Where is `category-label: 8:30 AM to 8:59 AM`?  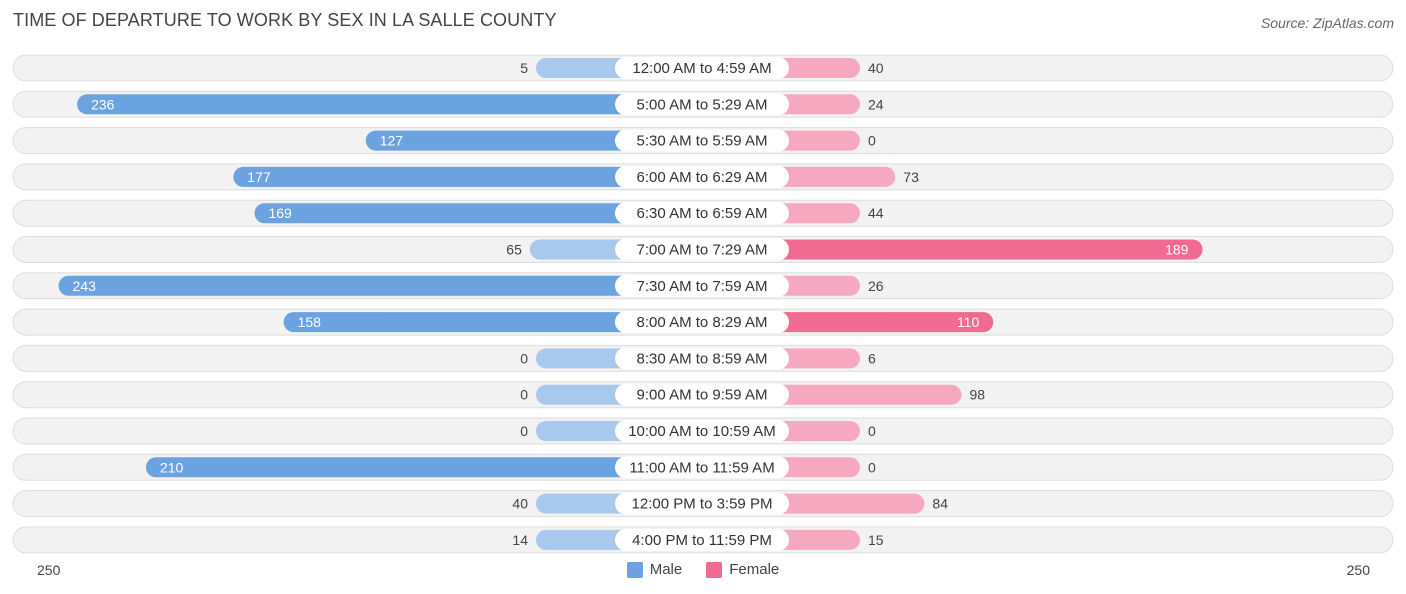 category-label: 8:30 AM to 8:59 AM is located at coordinates (702, 358).